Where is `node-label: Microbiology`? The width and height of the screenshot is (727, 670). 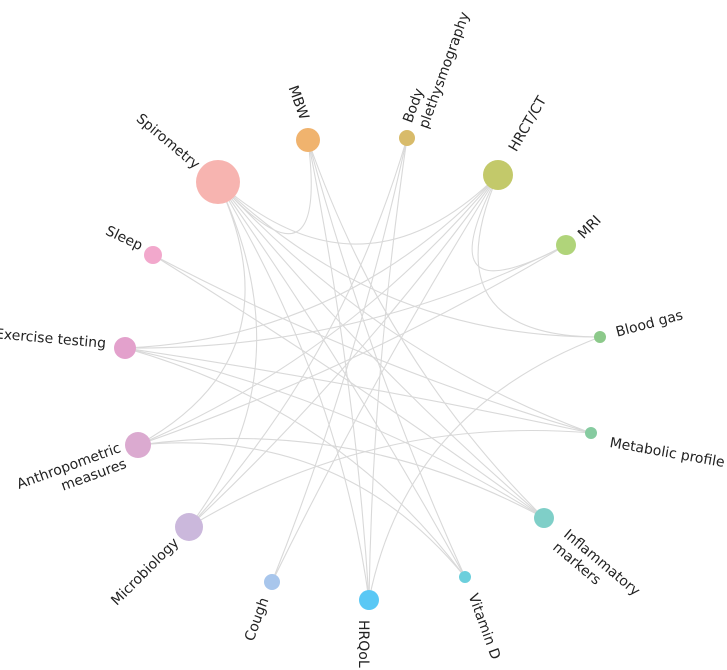
node-label: Microbiology is located at coordinates (145, 572).